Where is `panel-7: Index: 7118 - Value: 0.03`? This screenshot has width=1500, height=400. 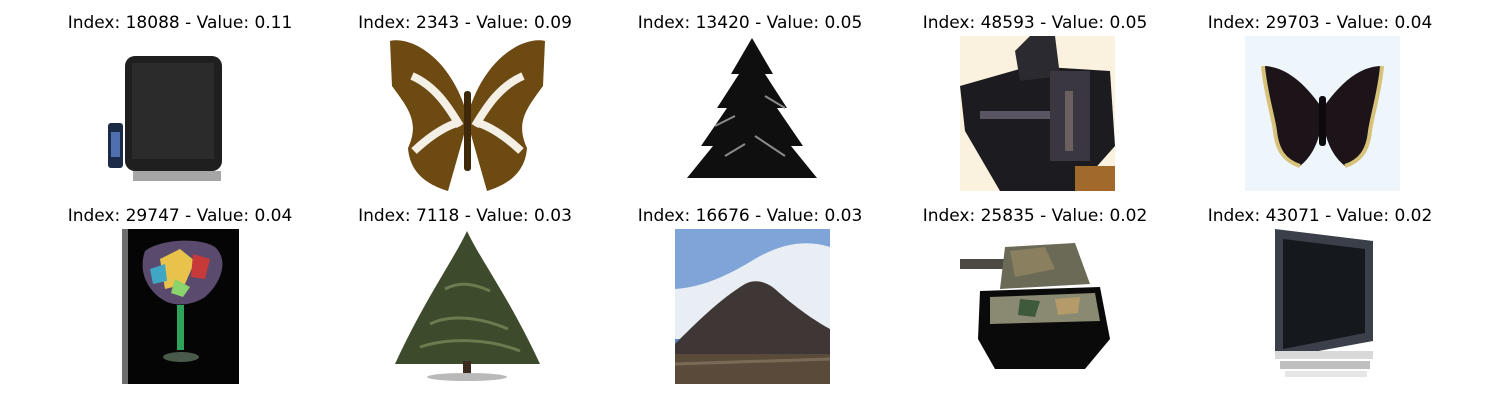 panel-7: Index: 7118 - Value: 0.03 is located at coordinates (465, 300).